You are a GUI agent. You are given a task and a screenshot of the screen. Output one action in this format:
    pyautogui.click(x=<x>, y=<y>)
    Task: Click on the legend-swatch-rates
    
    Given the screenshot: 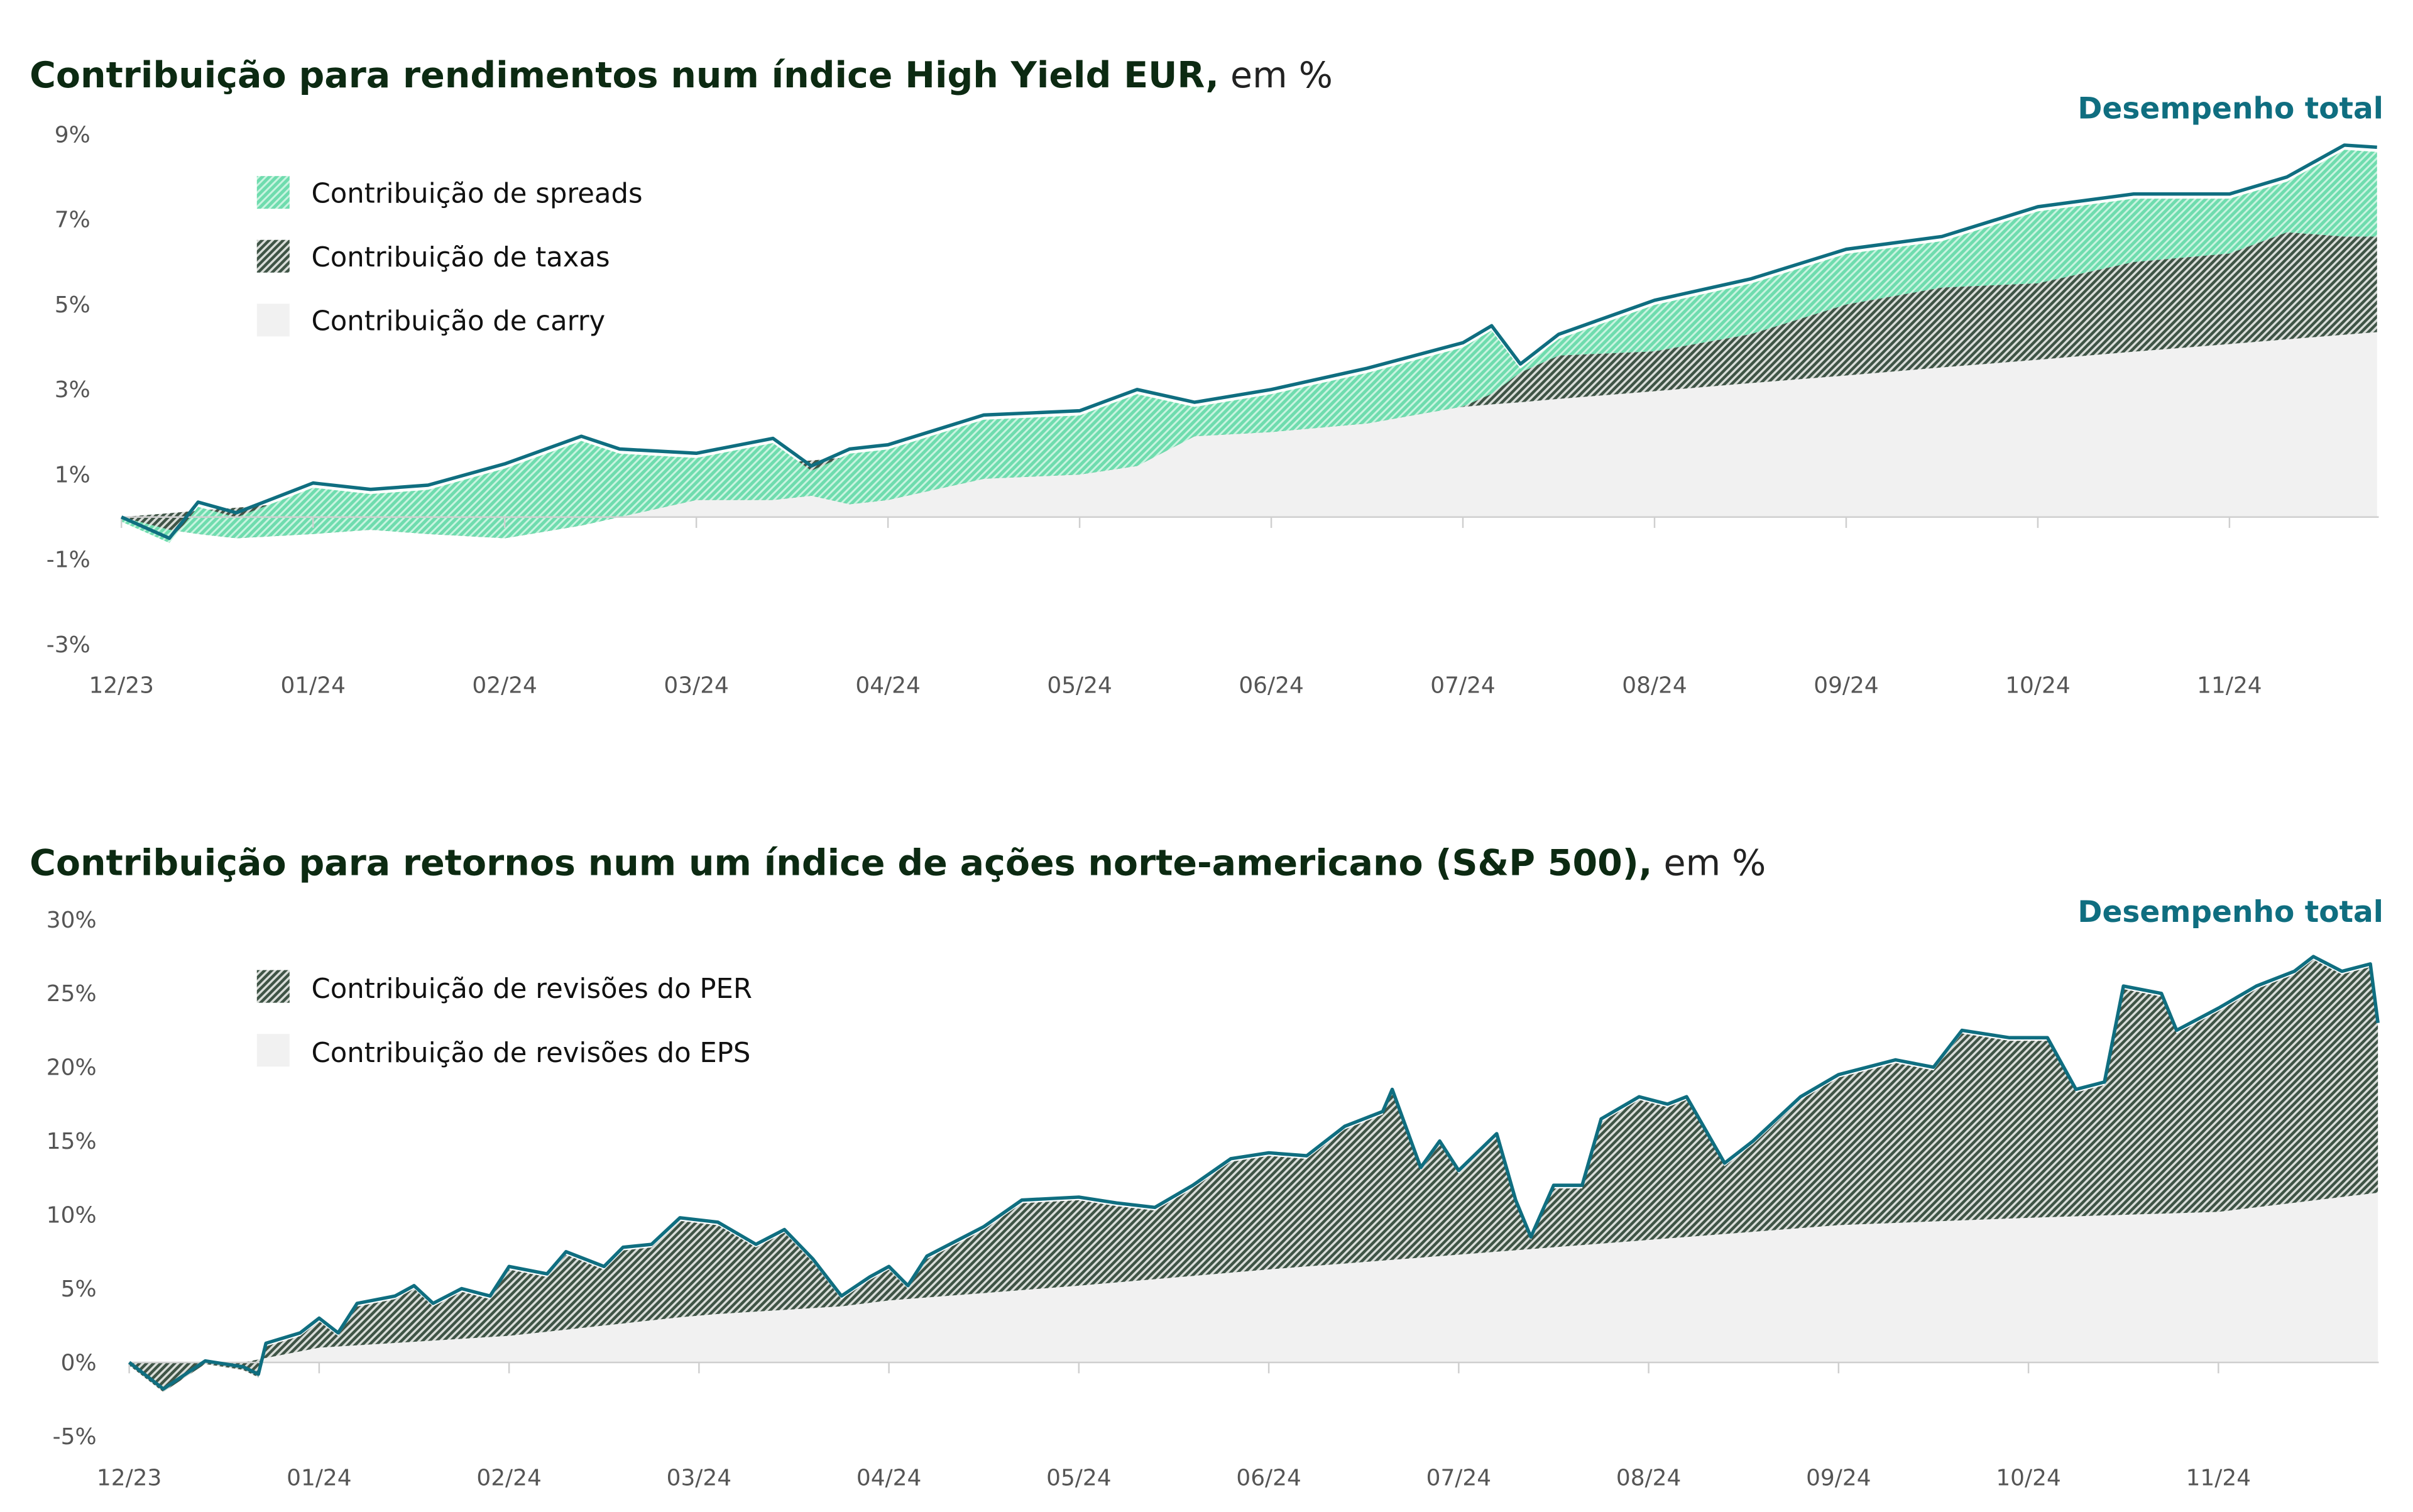 What is the action you would take?
    pyautogui.click(x=273, y=256)
    